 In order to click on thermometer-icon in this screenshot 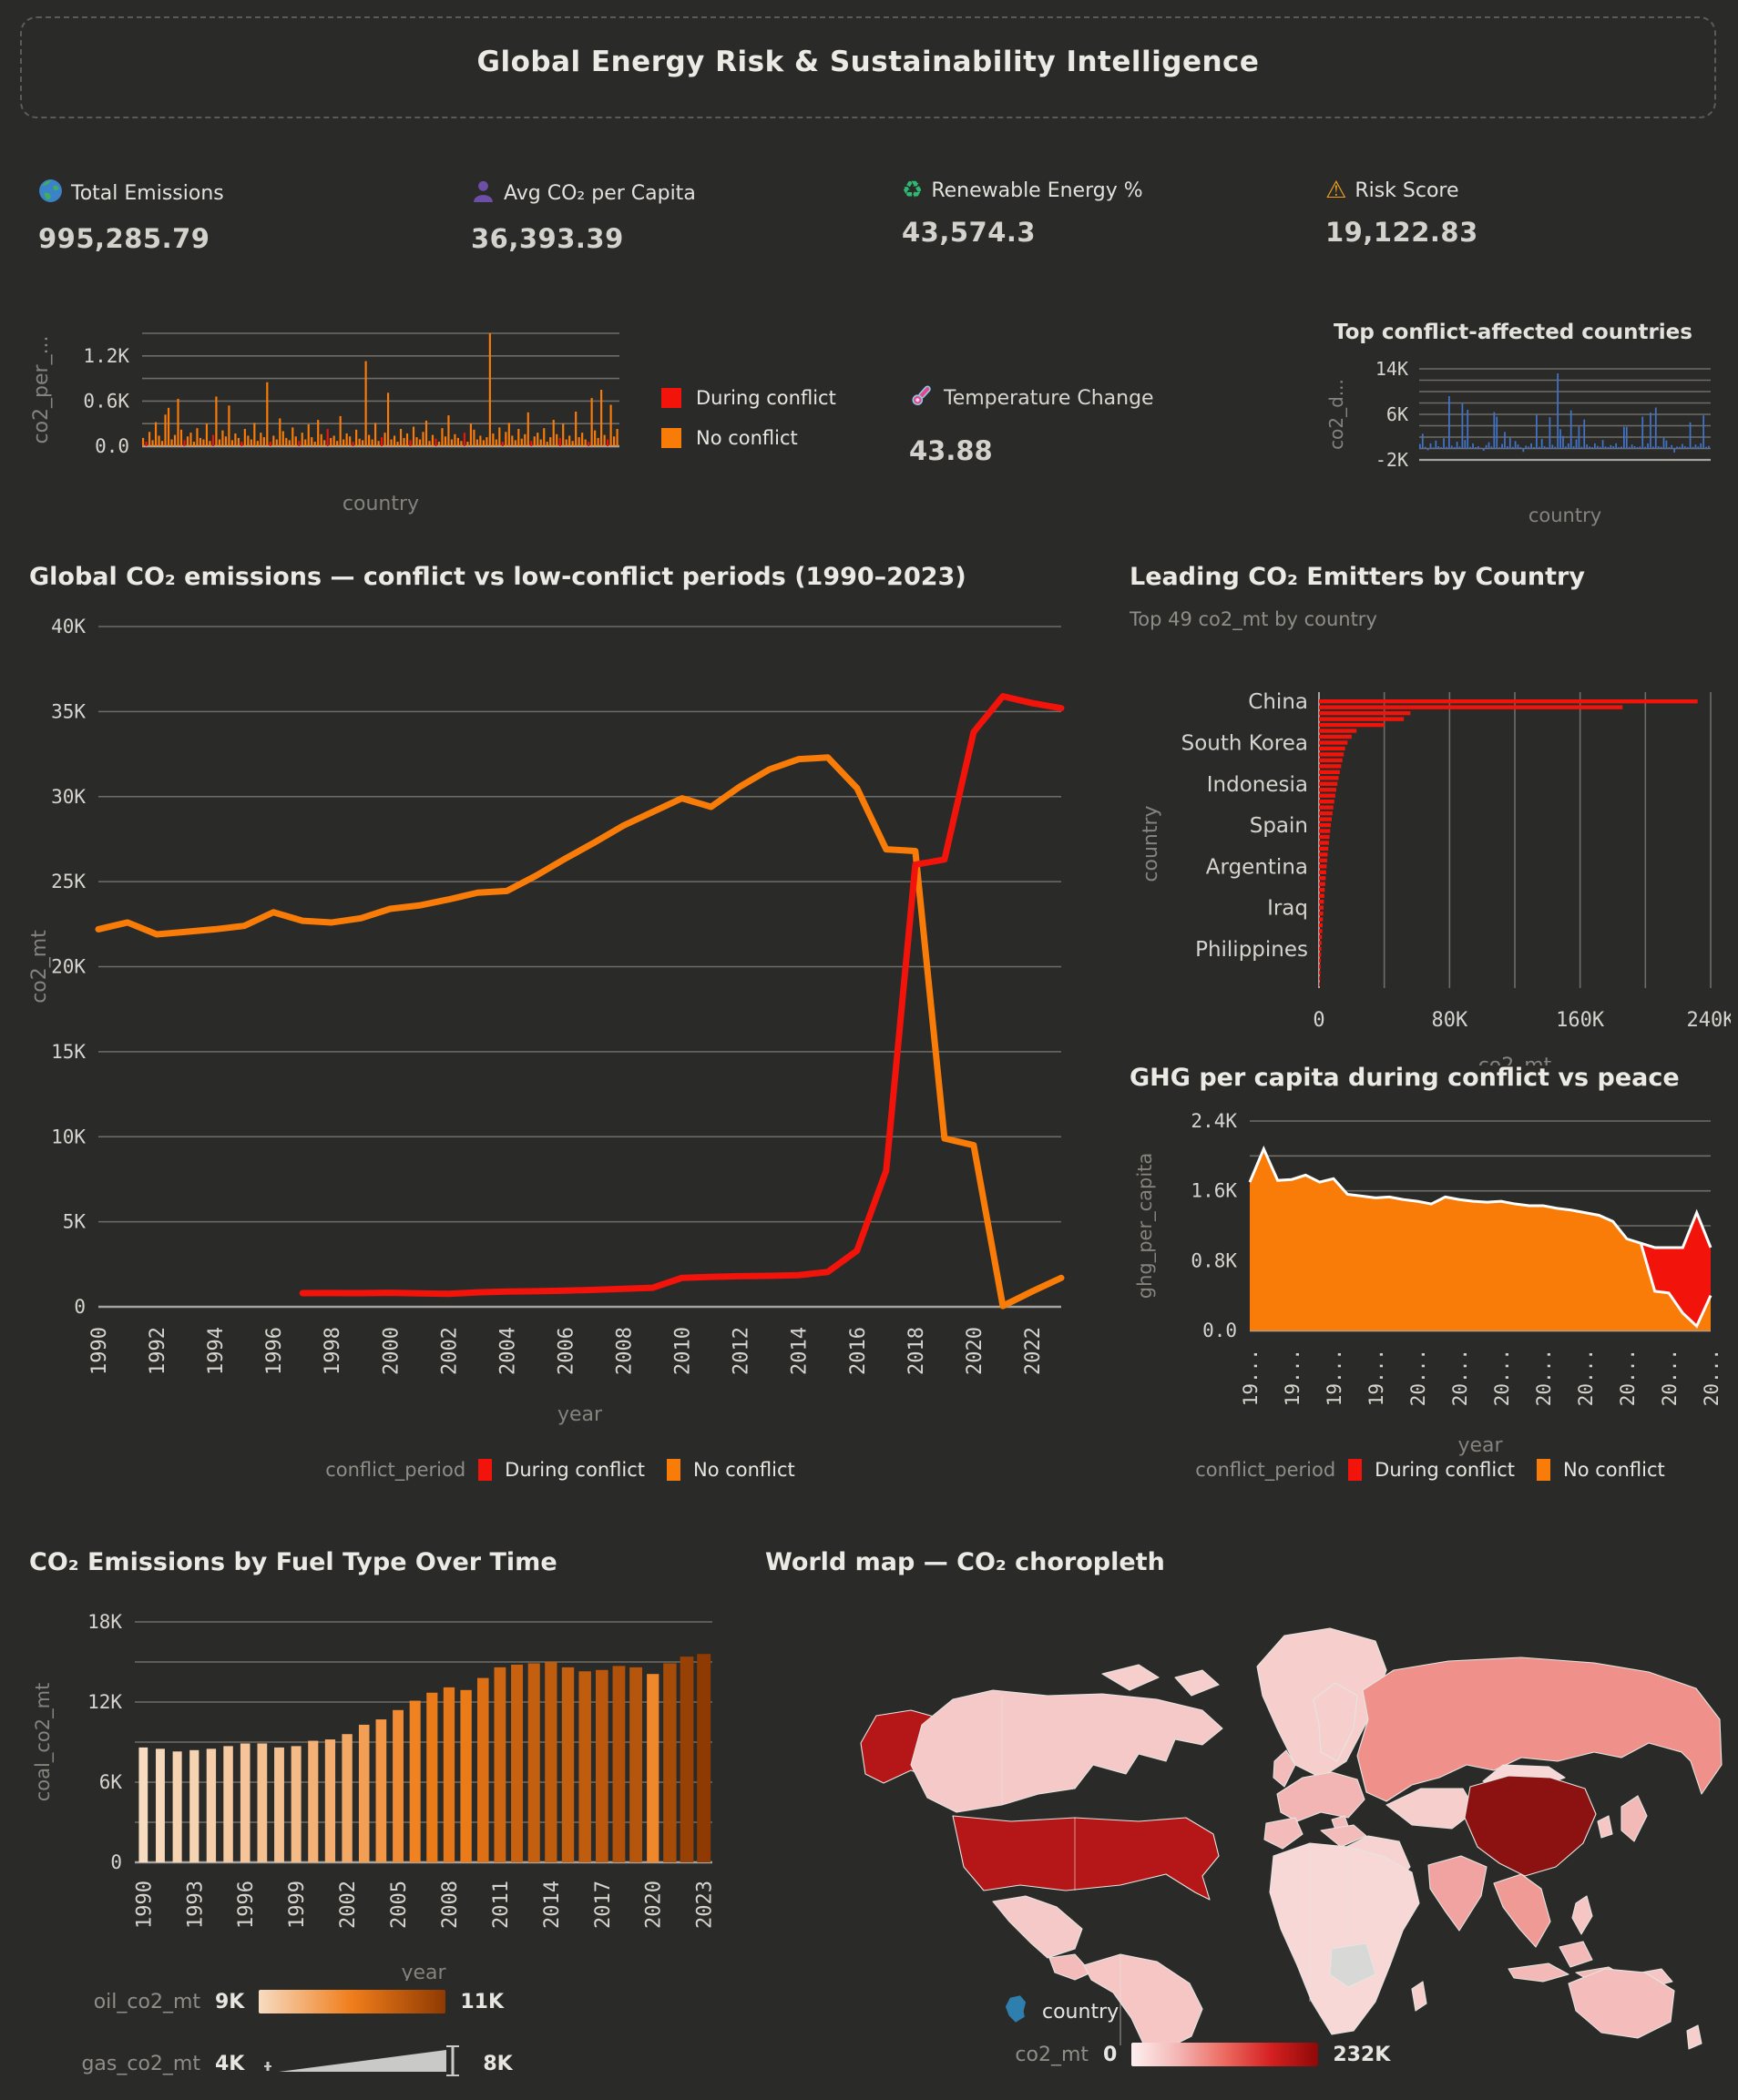, I will do `click(922, 397)`.